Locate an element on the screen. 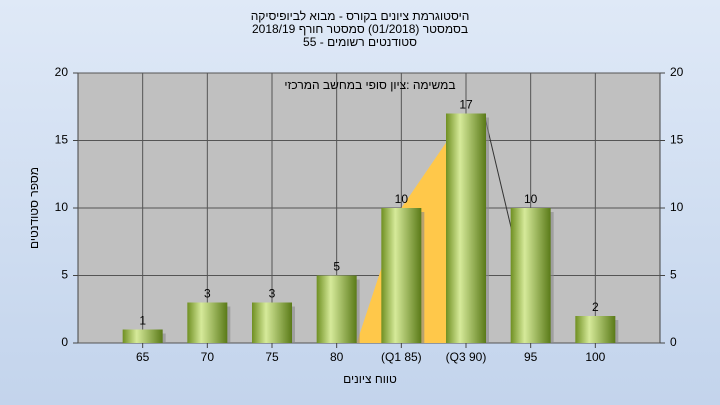 This screenshot has height=405, width=720. y2-tick-label: 0 is located at coordinates (673, 342).